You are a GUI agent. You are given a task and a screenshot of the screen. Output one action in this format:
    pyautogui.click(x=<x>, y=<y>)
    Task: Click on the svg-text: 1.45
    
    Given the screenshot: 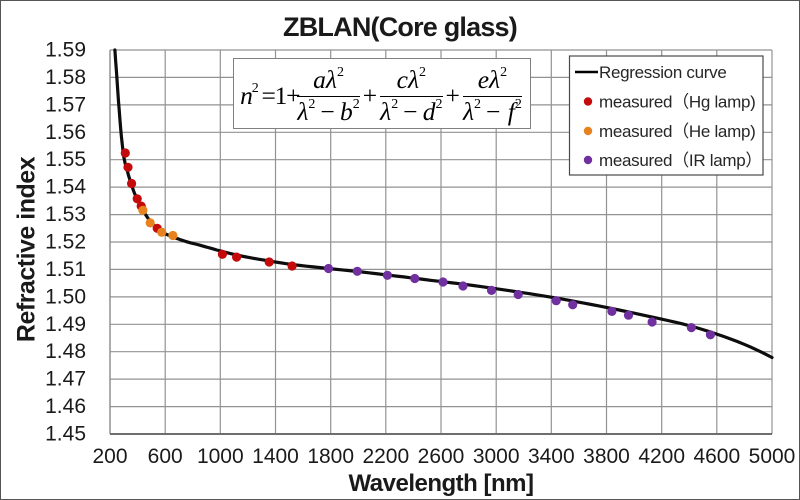 What is the action you would take?
    pyautogui.click(x=65, y=434)
    